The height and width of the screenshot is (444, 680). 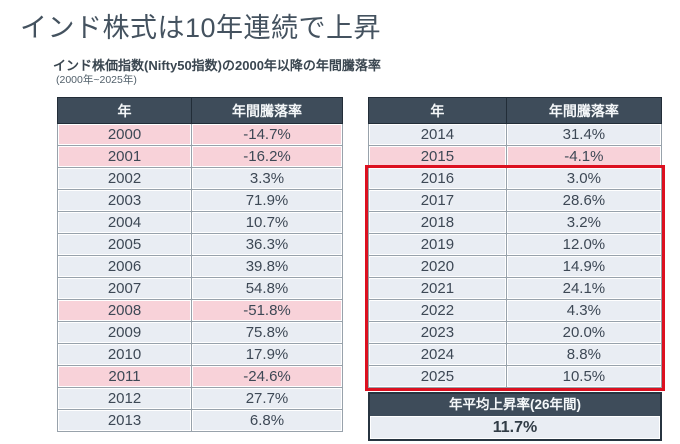 I want to click on table-row: 2013 6.8%, so click(x=200, y=420).